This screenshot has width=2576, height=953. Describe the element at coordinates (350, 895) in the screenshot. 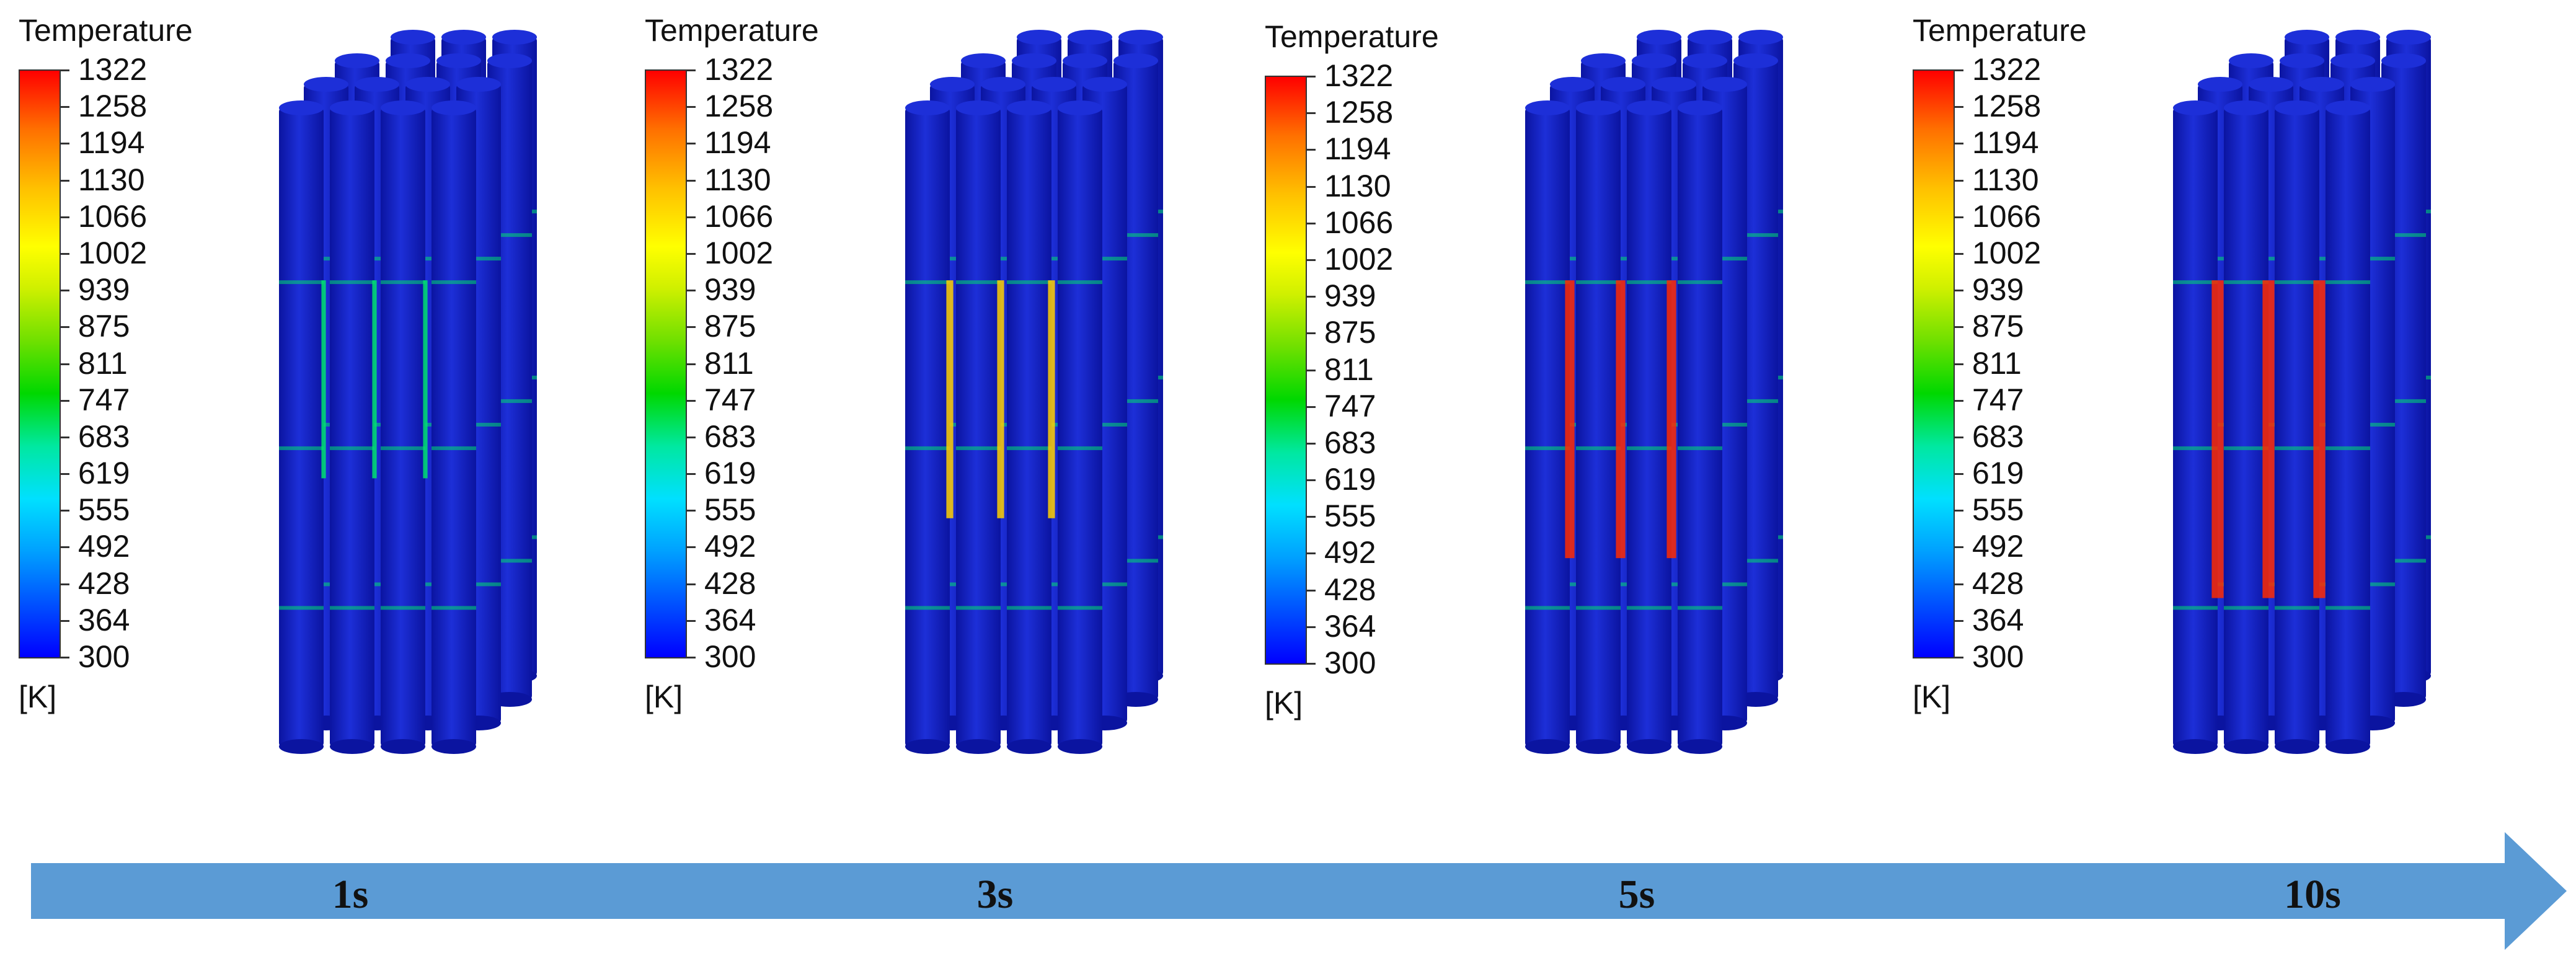

I see `time-label-1s: 1s` at that location.